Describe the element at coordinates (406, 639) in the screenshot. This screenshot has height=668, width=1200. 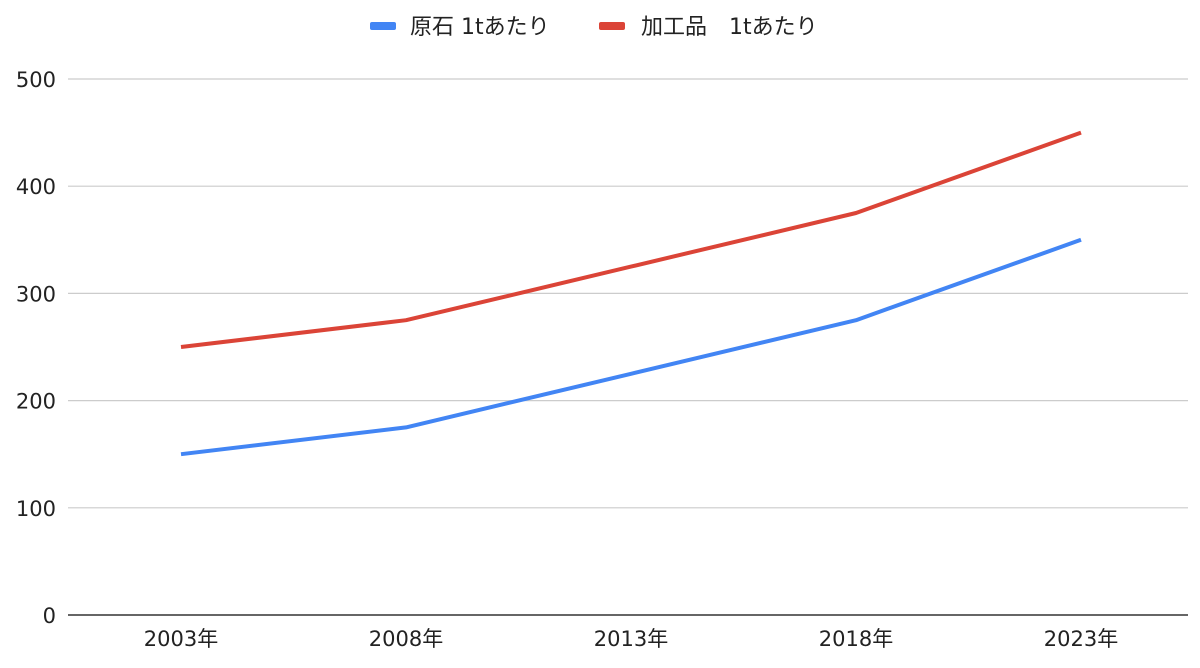
I see `x-tick-label: 2008年` at that location.